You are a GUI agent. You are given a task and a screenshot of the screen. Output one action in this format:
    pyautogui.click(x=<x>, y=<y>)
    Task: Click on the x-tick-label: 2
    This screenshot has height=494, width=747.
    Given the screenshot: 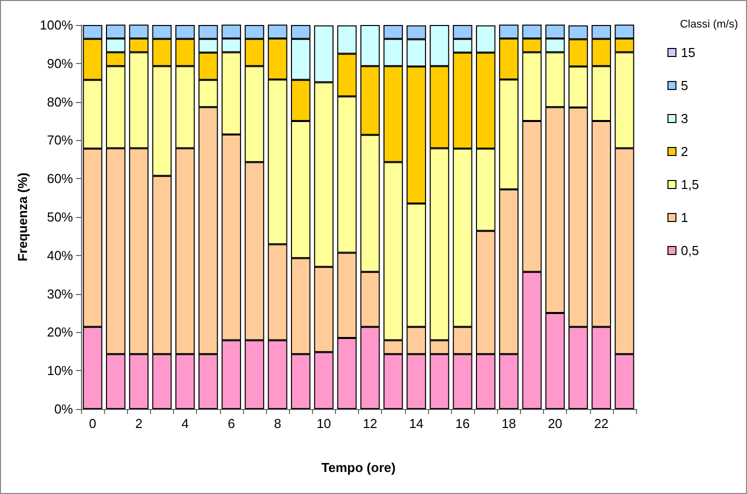 What is the action you would take?
    pyautogui.click(x=138, y=423)
    